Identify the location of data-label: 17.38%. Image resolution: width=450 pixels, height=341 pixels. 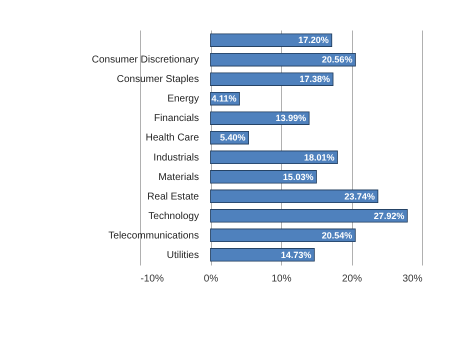
(315, 79).